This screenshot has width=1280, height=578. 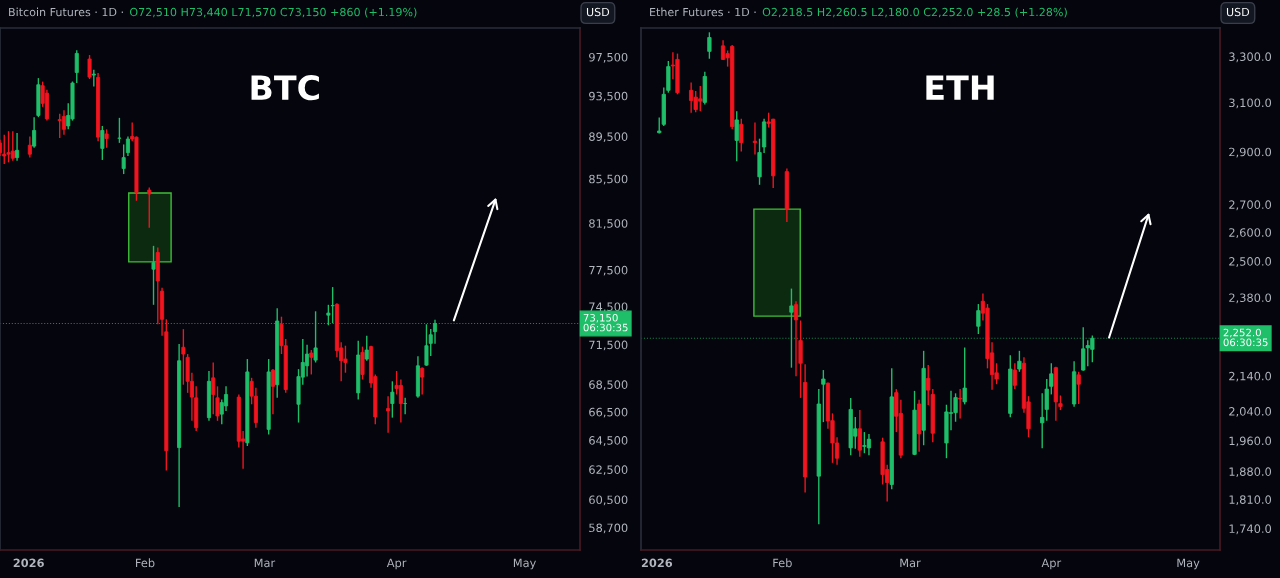 What do you see at coordinates (1242, 333) in the screenshot?
I see `ref-line-label: 2,252.0` at bounding box center [1242, 333].